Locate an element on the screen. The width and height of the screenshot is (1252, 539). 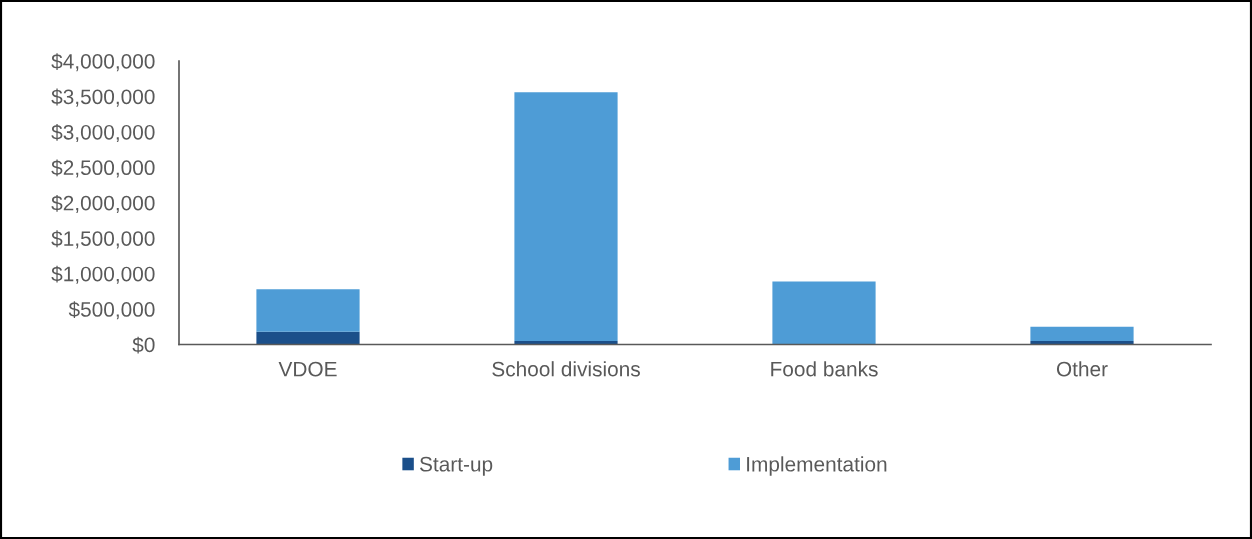
y-tick-label: $3,000,000 is located at coordinates (103, 133).